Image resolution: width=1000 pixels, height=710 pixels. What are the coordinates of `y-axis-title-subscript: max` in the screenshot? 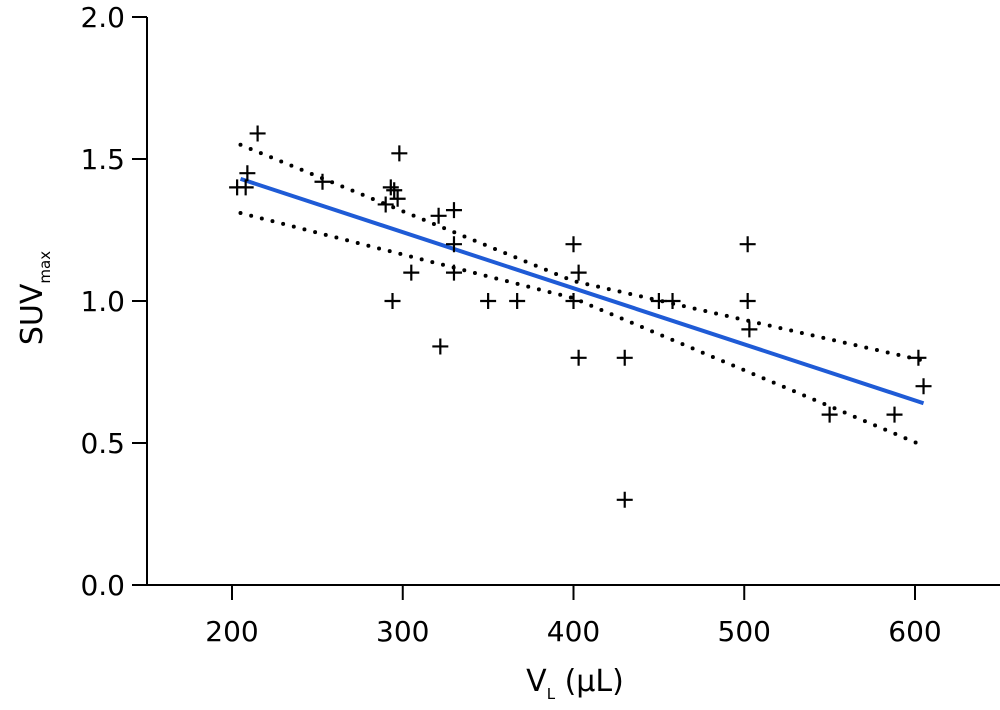 It's located at (45, 267).